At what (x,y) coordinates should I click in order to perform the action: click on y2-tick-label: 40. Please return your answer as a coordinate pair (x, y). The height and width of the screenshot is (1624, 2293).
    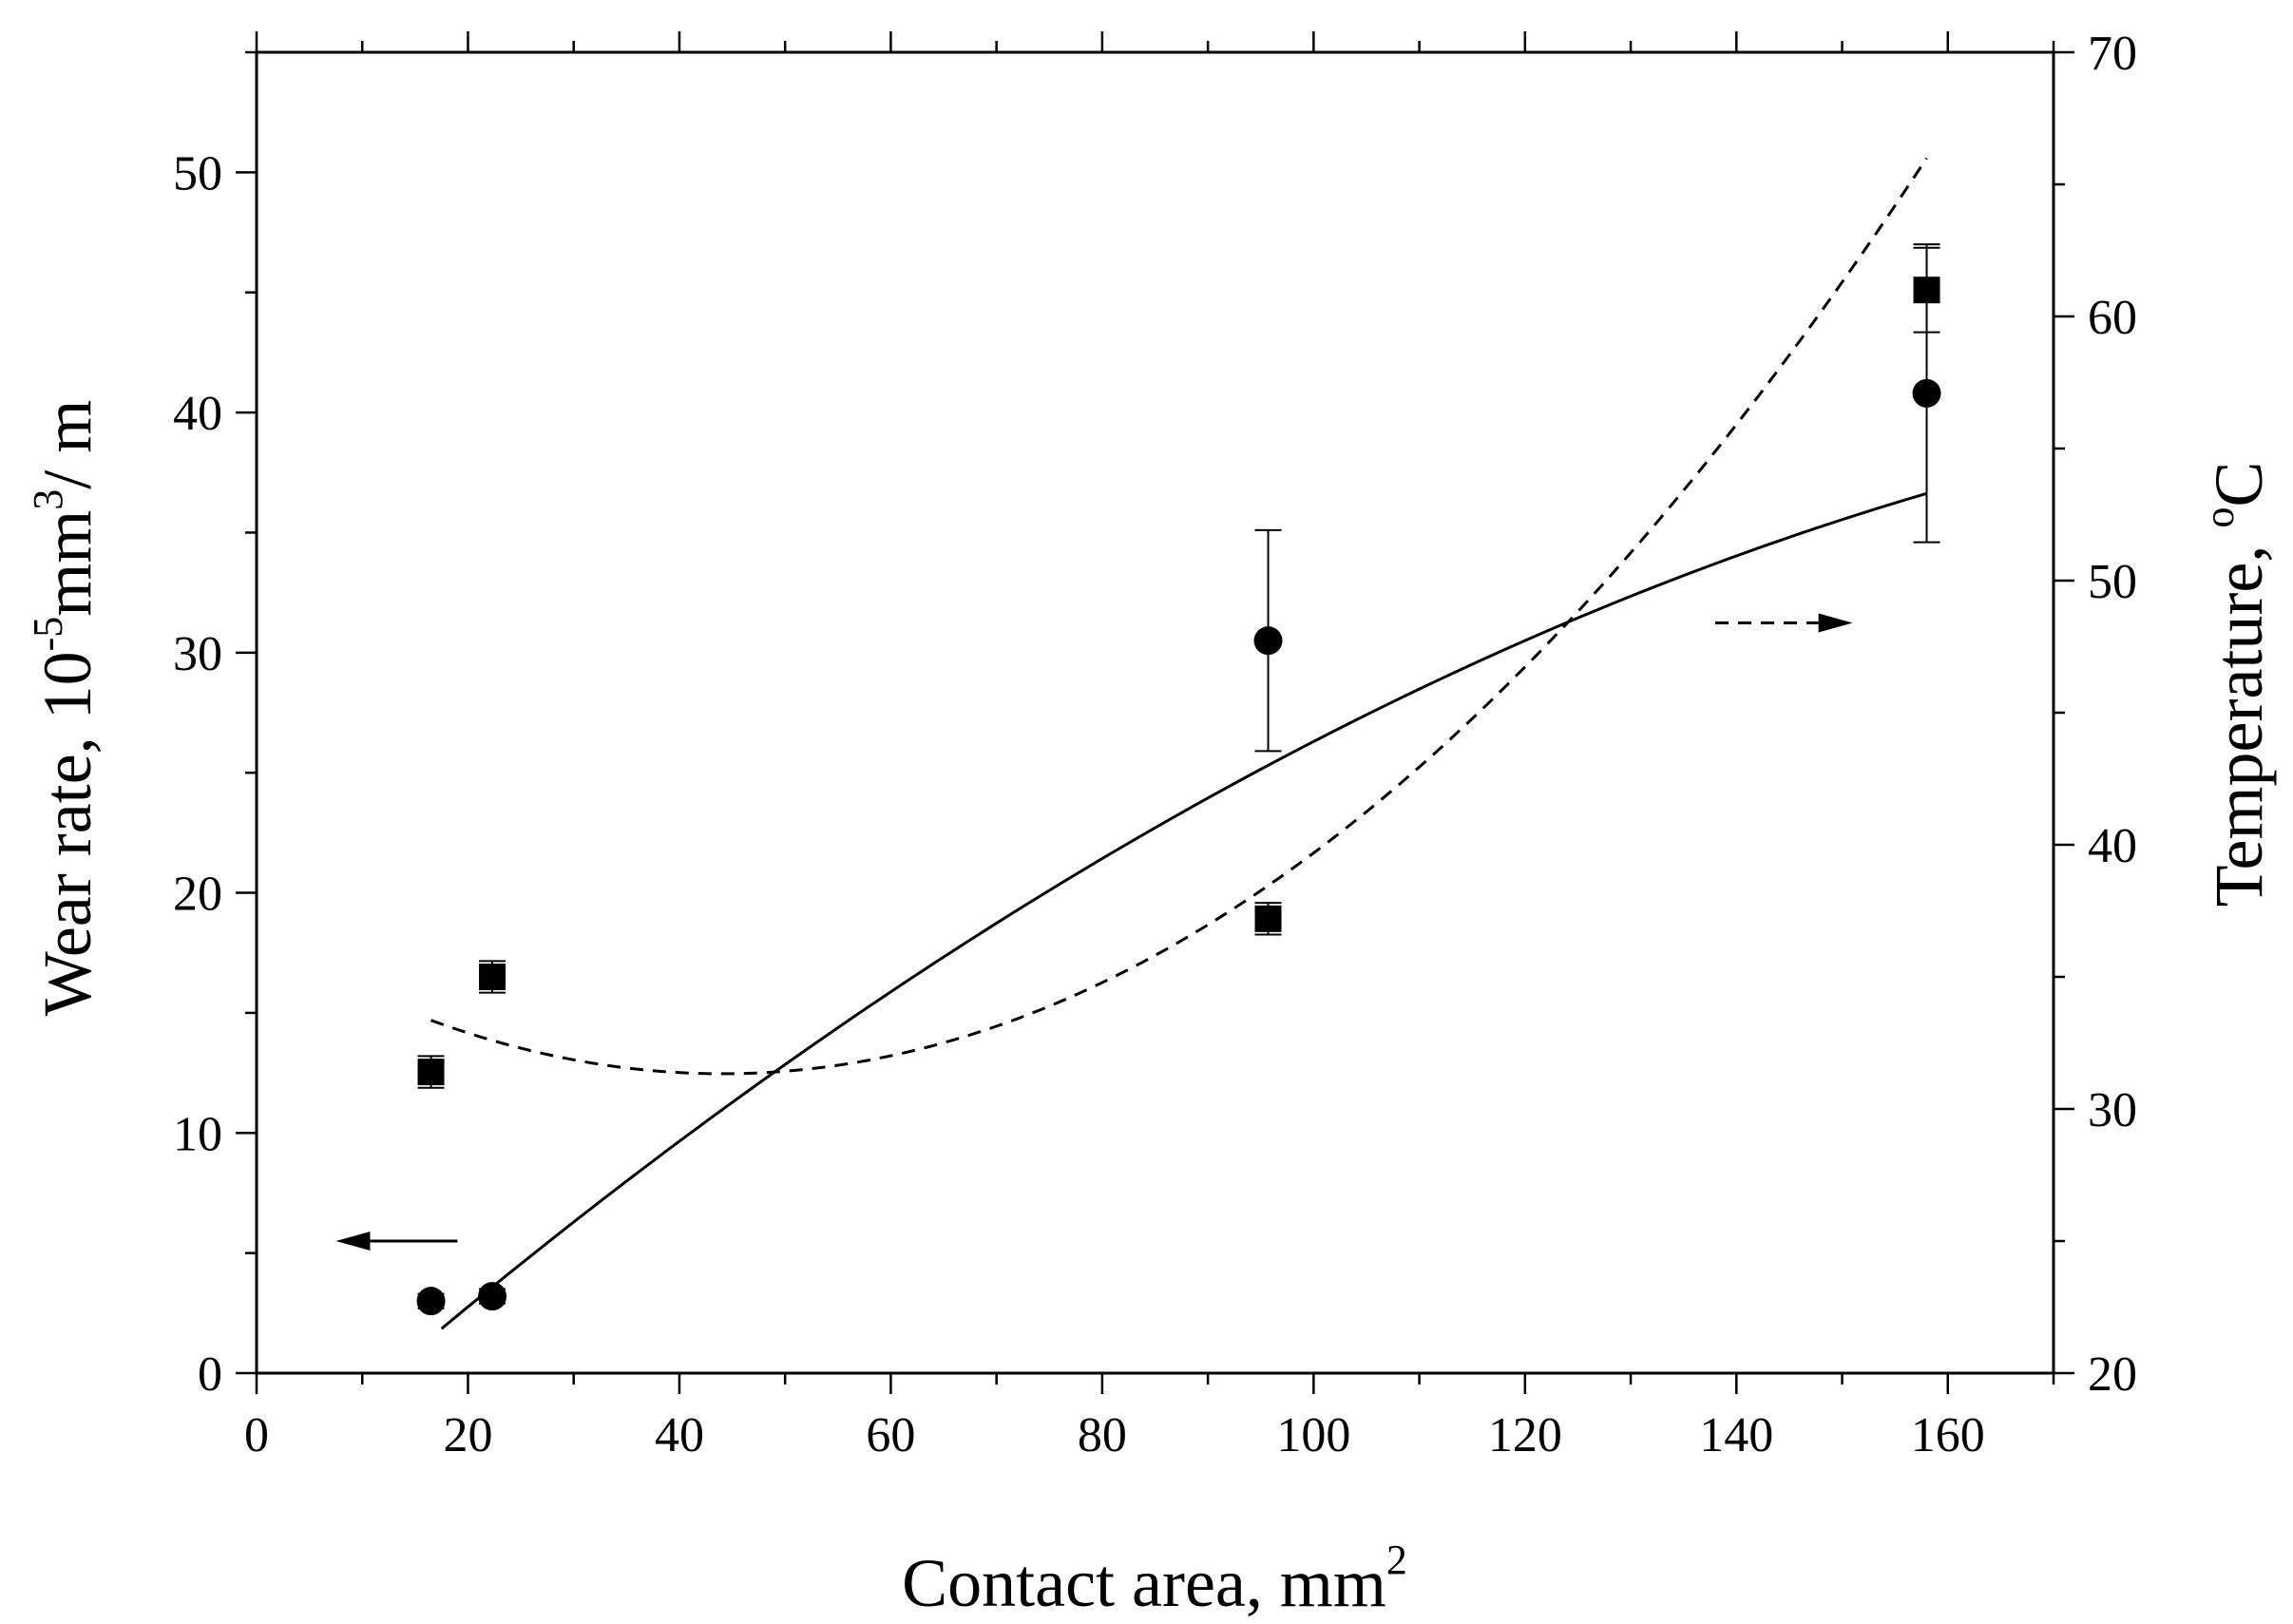
    Looking at the image, I should click on (2113, 846).